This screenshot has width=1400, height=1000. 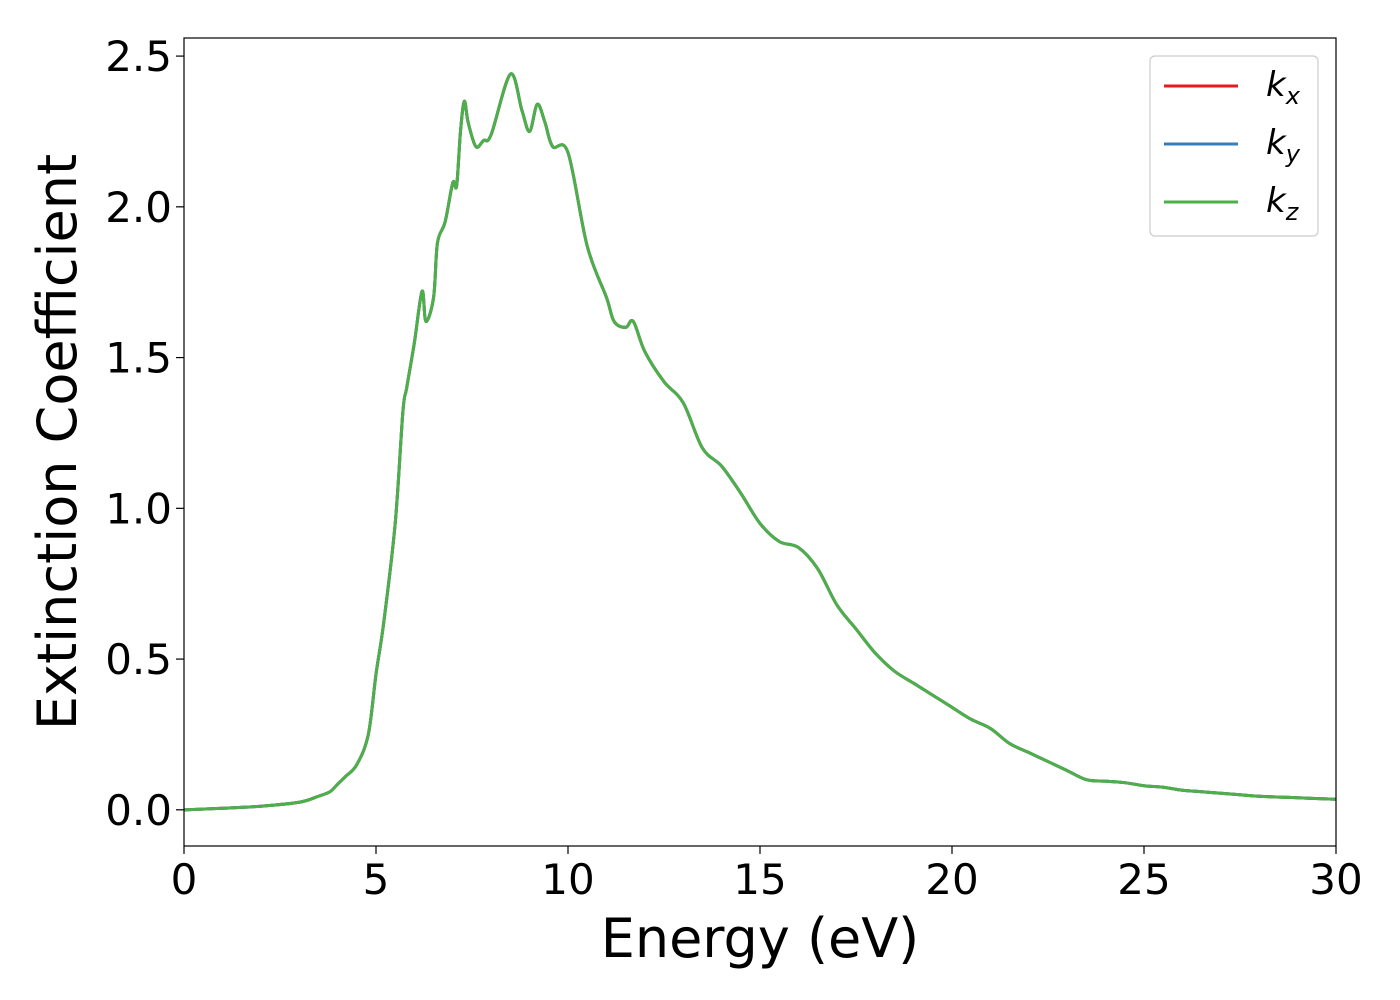 I want to click on legend-label-x: kx, so click(x=1283, y=87).